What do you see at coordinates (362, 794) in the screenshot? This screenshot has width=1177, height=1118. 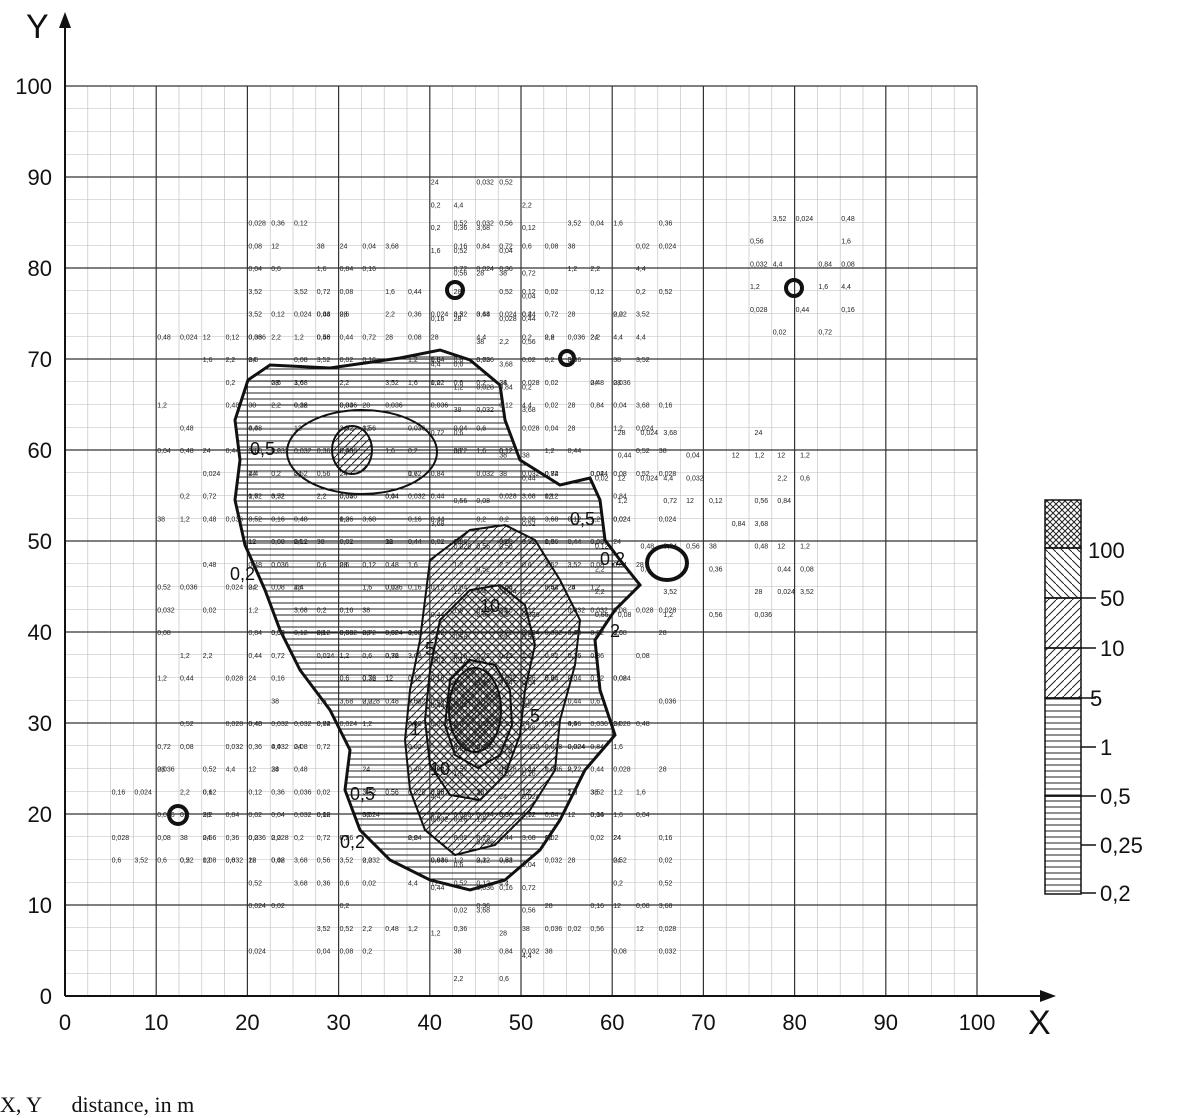 I see `contour-label: 0,5` at bounding box center [362, 794].